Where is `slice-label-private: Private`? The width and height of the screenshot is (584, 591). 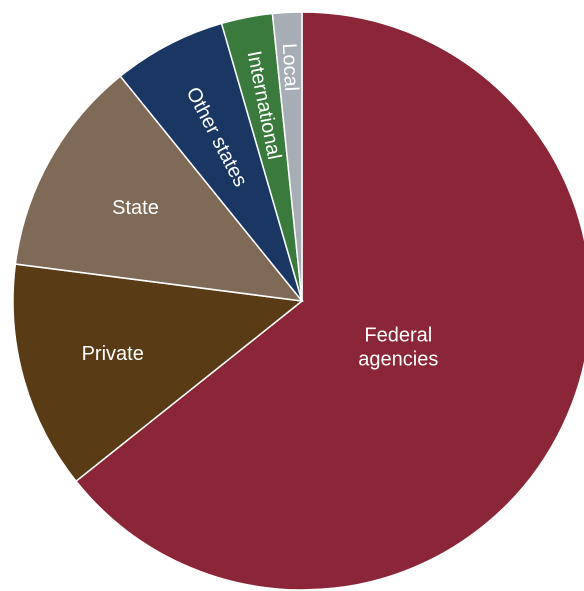 slice-label-private: Private is located at coordinates (113, 354).